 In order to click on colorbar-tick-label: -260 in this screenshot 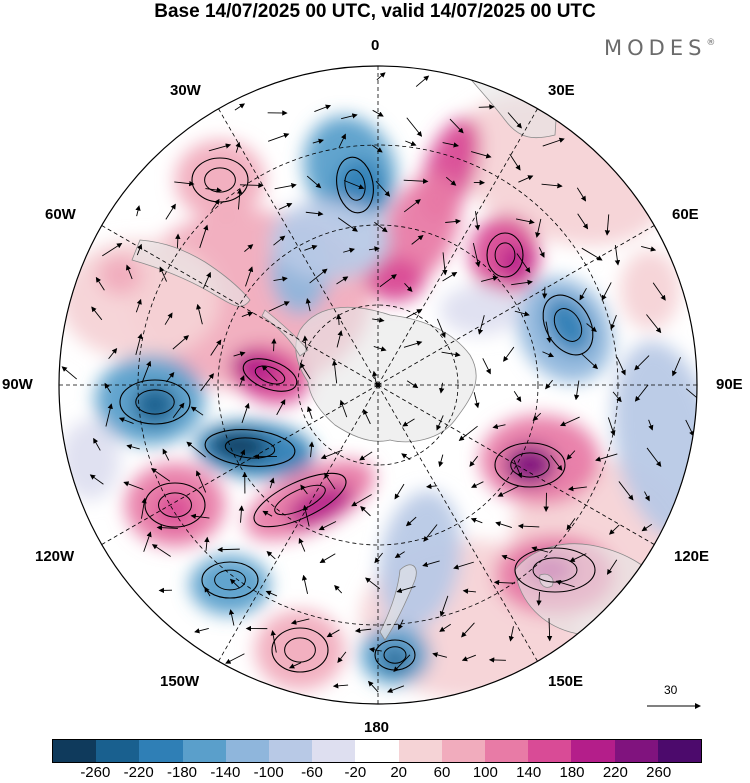, I will do `click(95, 772)`.